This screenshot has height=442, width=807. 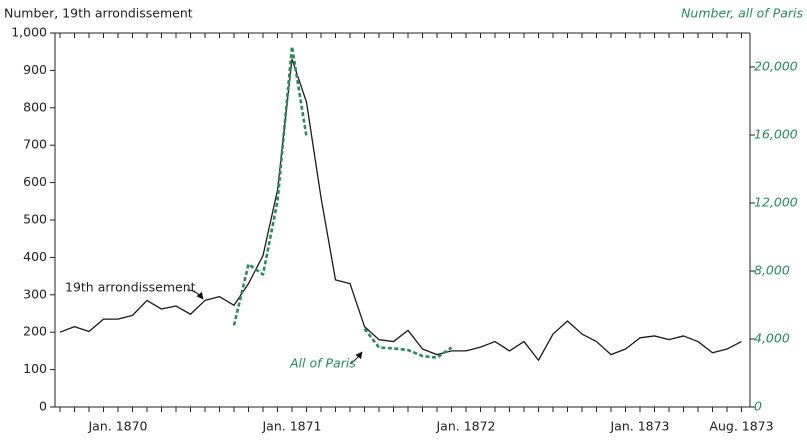 I want to click on y-tick-label: 700, so click(x=35, y=144).